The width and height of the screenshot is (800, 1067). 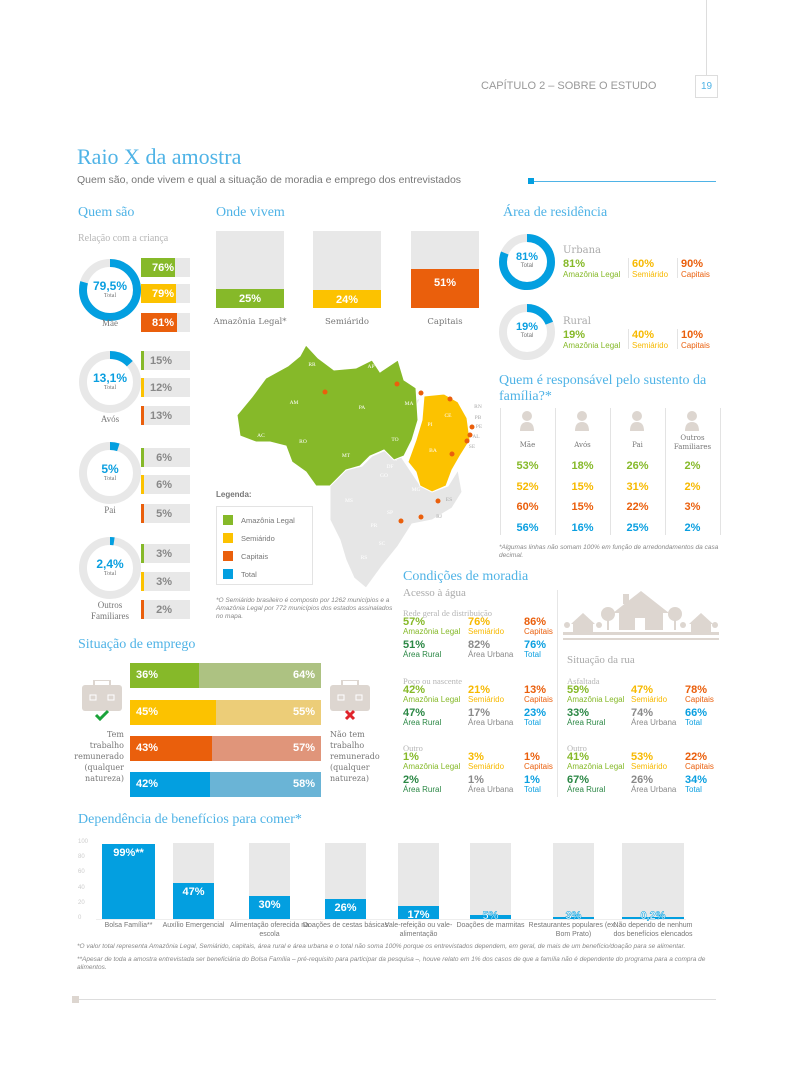 I want to click on moradia-value: 26%, so click(x=642, y=780).